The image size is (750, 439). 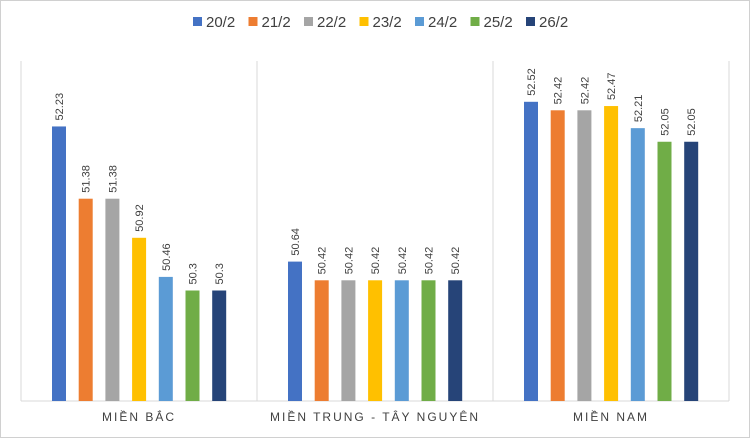 I want to click on legend-label: 20/2, so click(x=220, y=22).